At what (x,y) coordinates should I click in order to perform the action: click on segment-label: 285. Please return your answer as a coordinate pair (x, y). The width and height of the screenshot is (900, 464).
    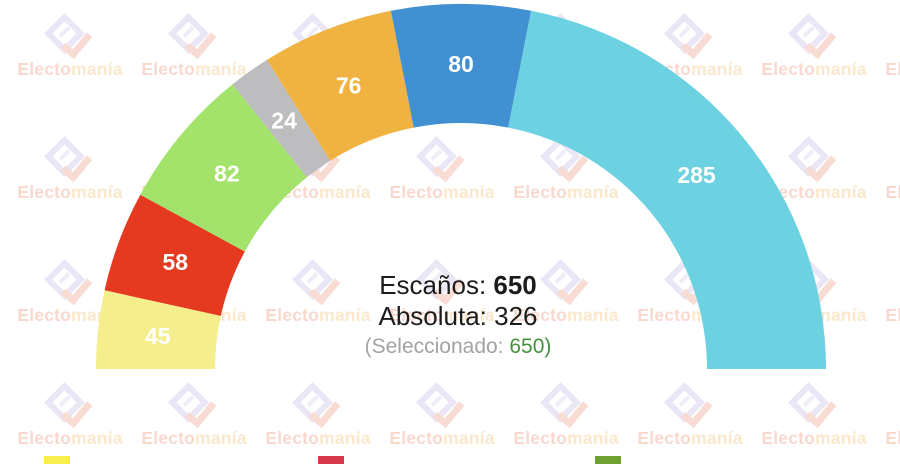
    Looking at the image, I should click on (696, 175).